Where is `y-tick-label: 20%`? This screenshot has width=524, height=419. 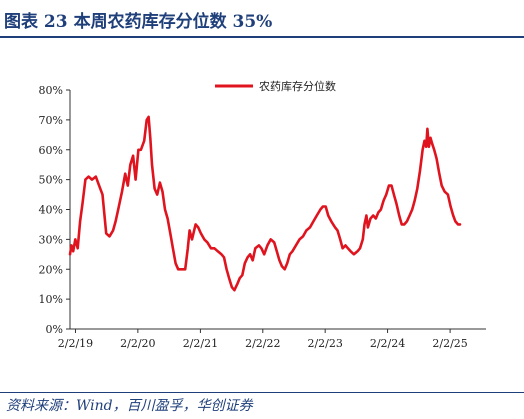
y-tick-label: 20% is located at coordinates (51, 269).